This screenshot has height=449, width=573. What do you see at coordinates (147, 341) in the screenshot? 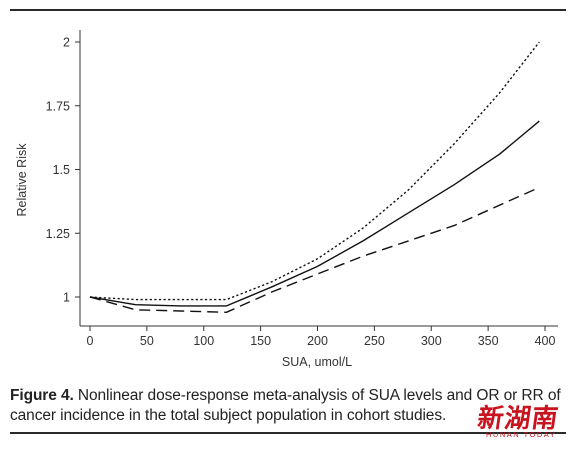
I see `x-tick-label: 50` at bounding box center [147, 341].